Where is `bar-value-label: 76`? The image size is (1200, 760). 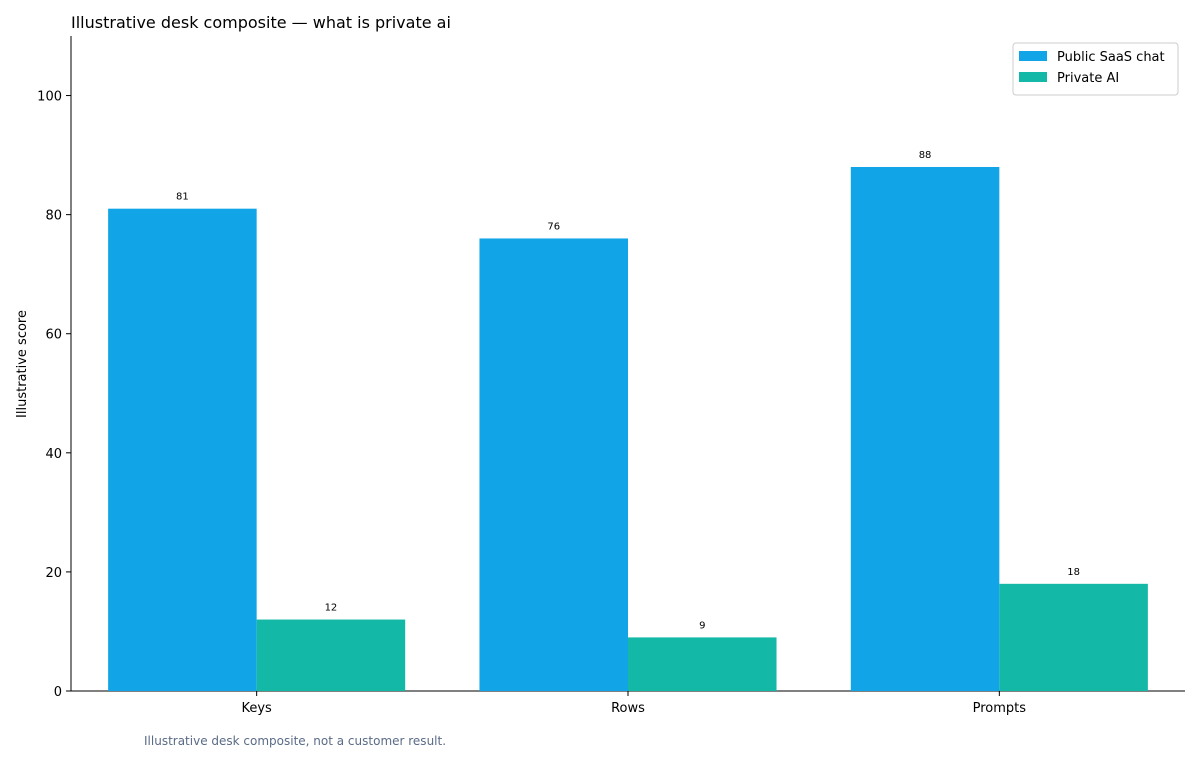 bar-value-label: 76 is located at coordinates (553, 226).